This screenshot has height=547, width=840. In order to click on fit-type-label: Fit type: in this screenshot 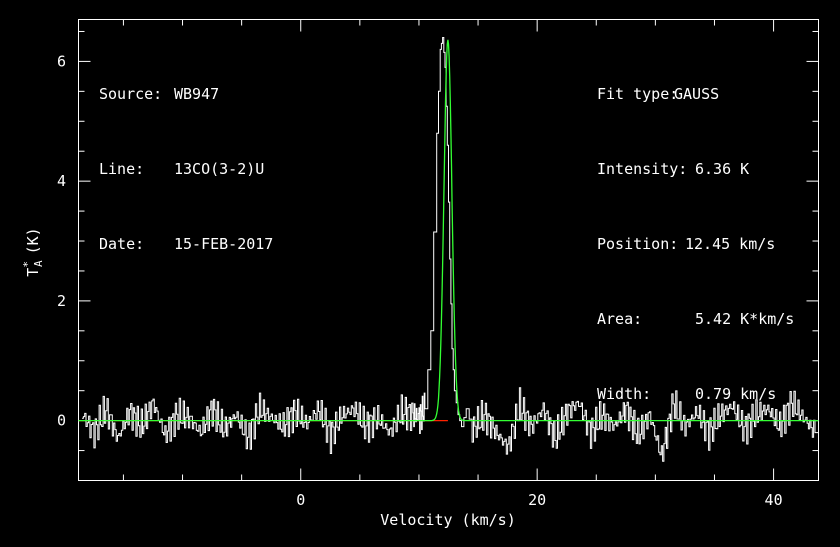, I will do `click(638, 94)`.